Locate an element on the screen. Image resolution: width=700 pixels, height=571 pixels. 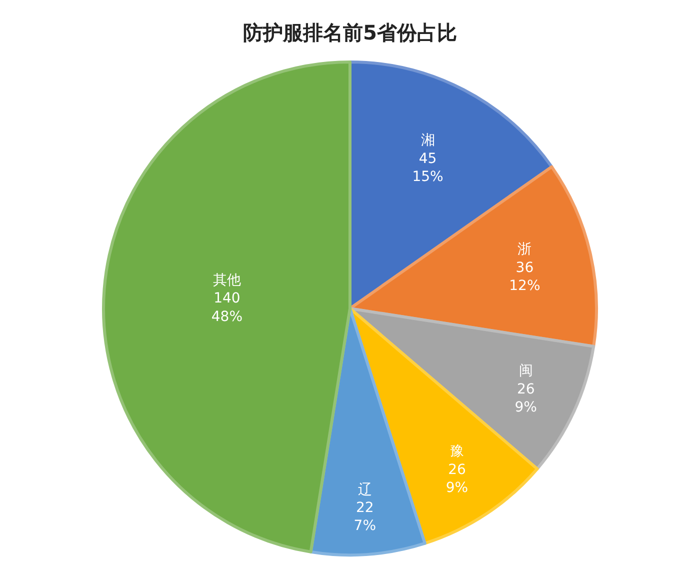
slice-label: 其他 is located at coordinates (226, 280).